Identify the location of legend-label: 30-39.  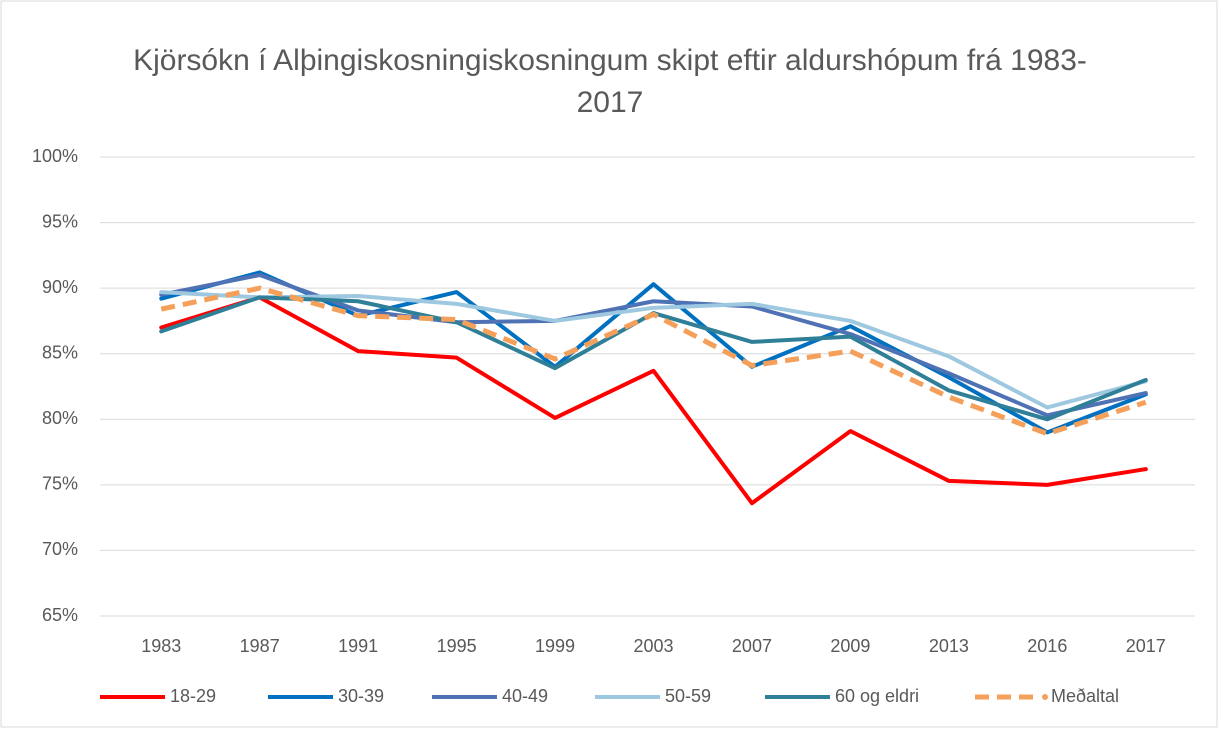
(361, 696).